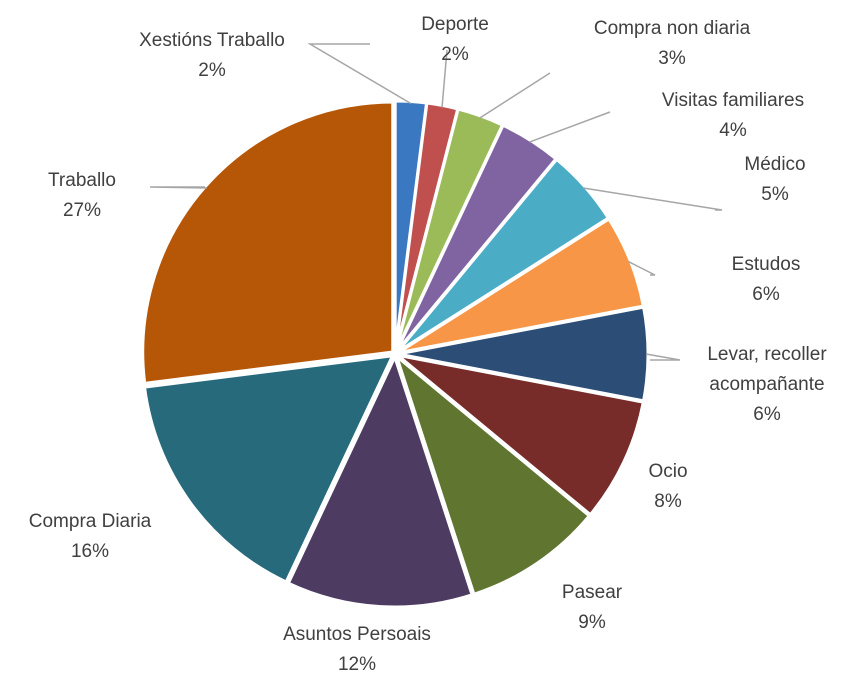  What do you see at coordinates (82, 210) in the screenshot?
I see `value-label: 27%` at bounding box center [82, 210].